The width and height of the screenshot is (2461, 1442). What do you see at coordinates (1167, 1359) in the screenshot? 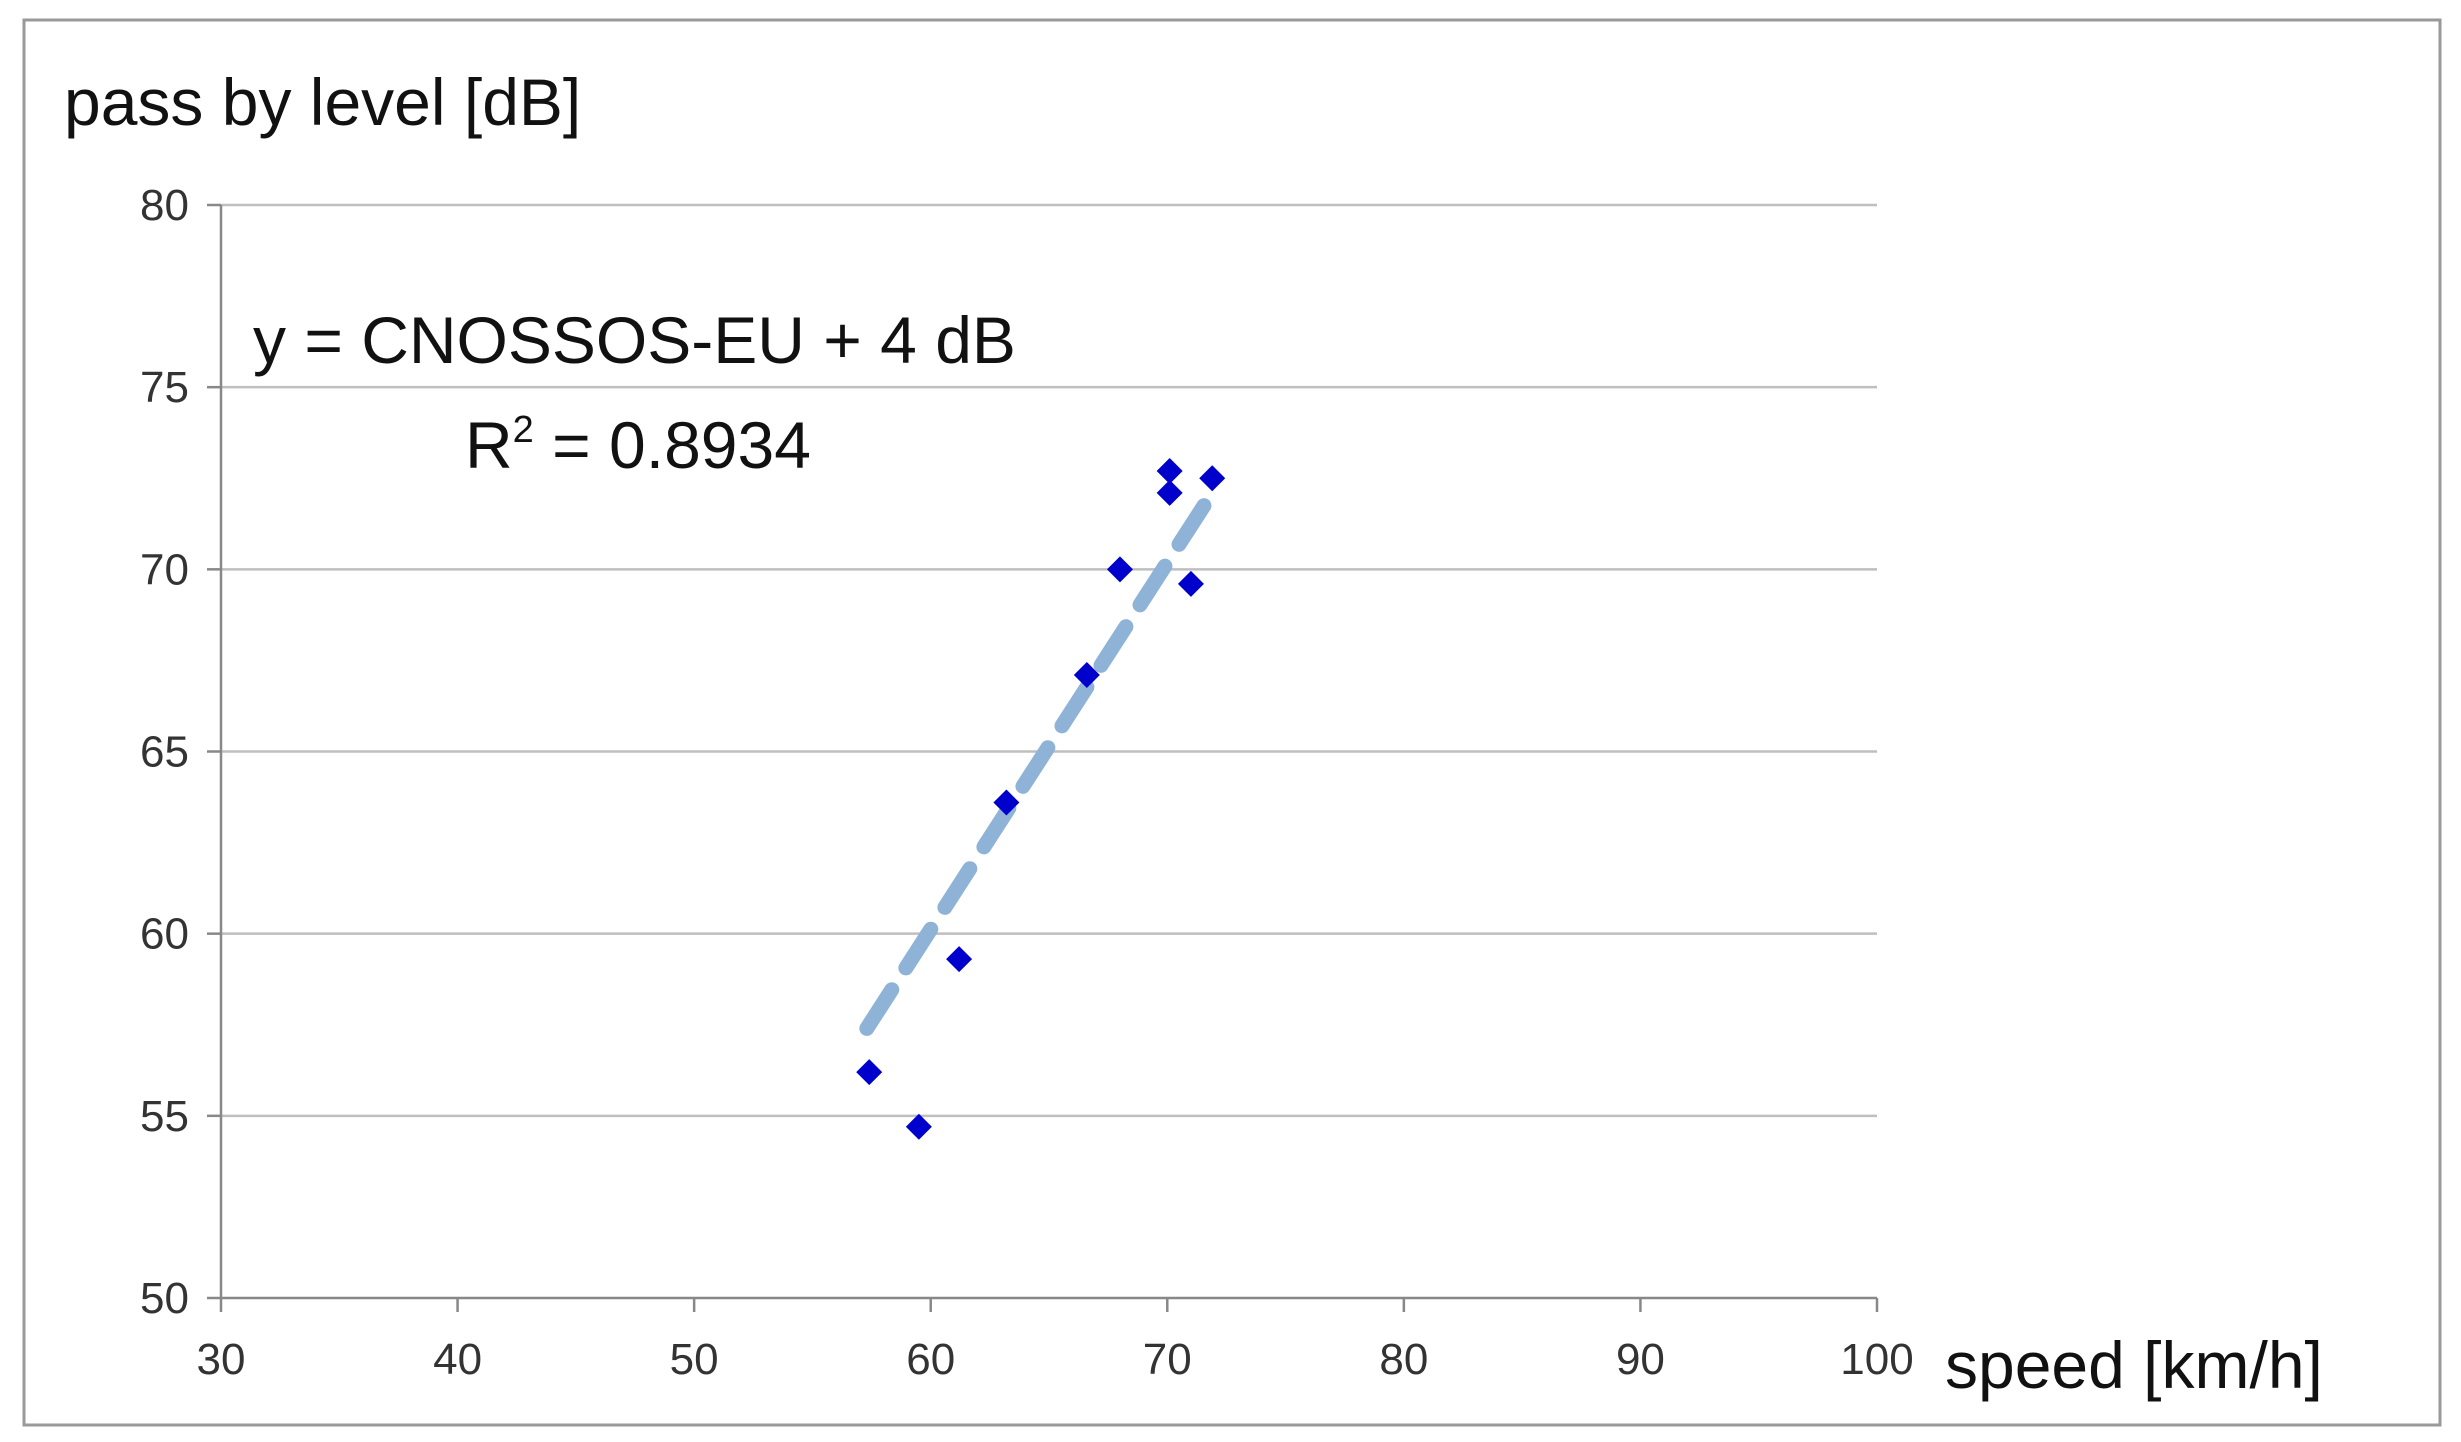
I see `x-tick-label-70: 70` at bounding box center [1167, 1359].